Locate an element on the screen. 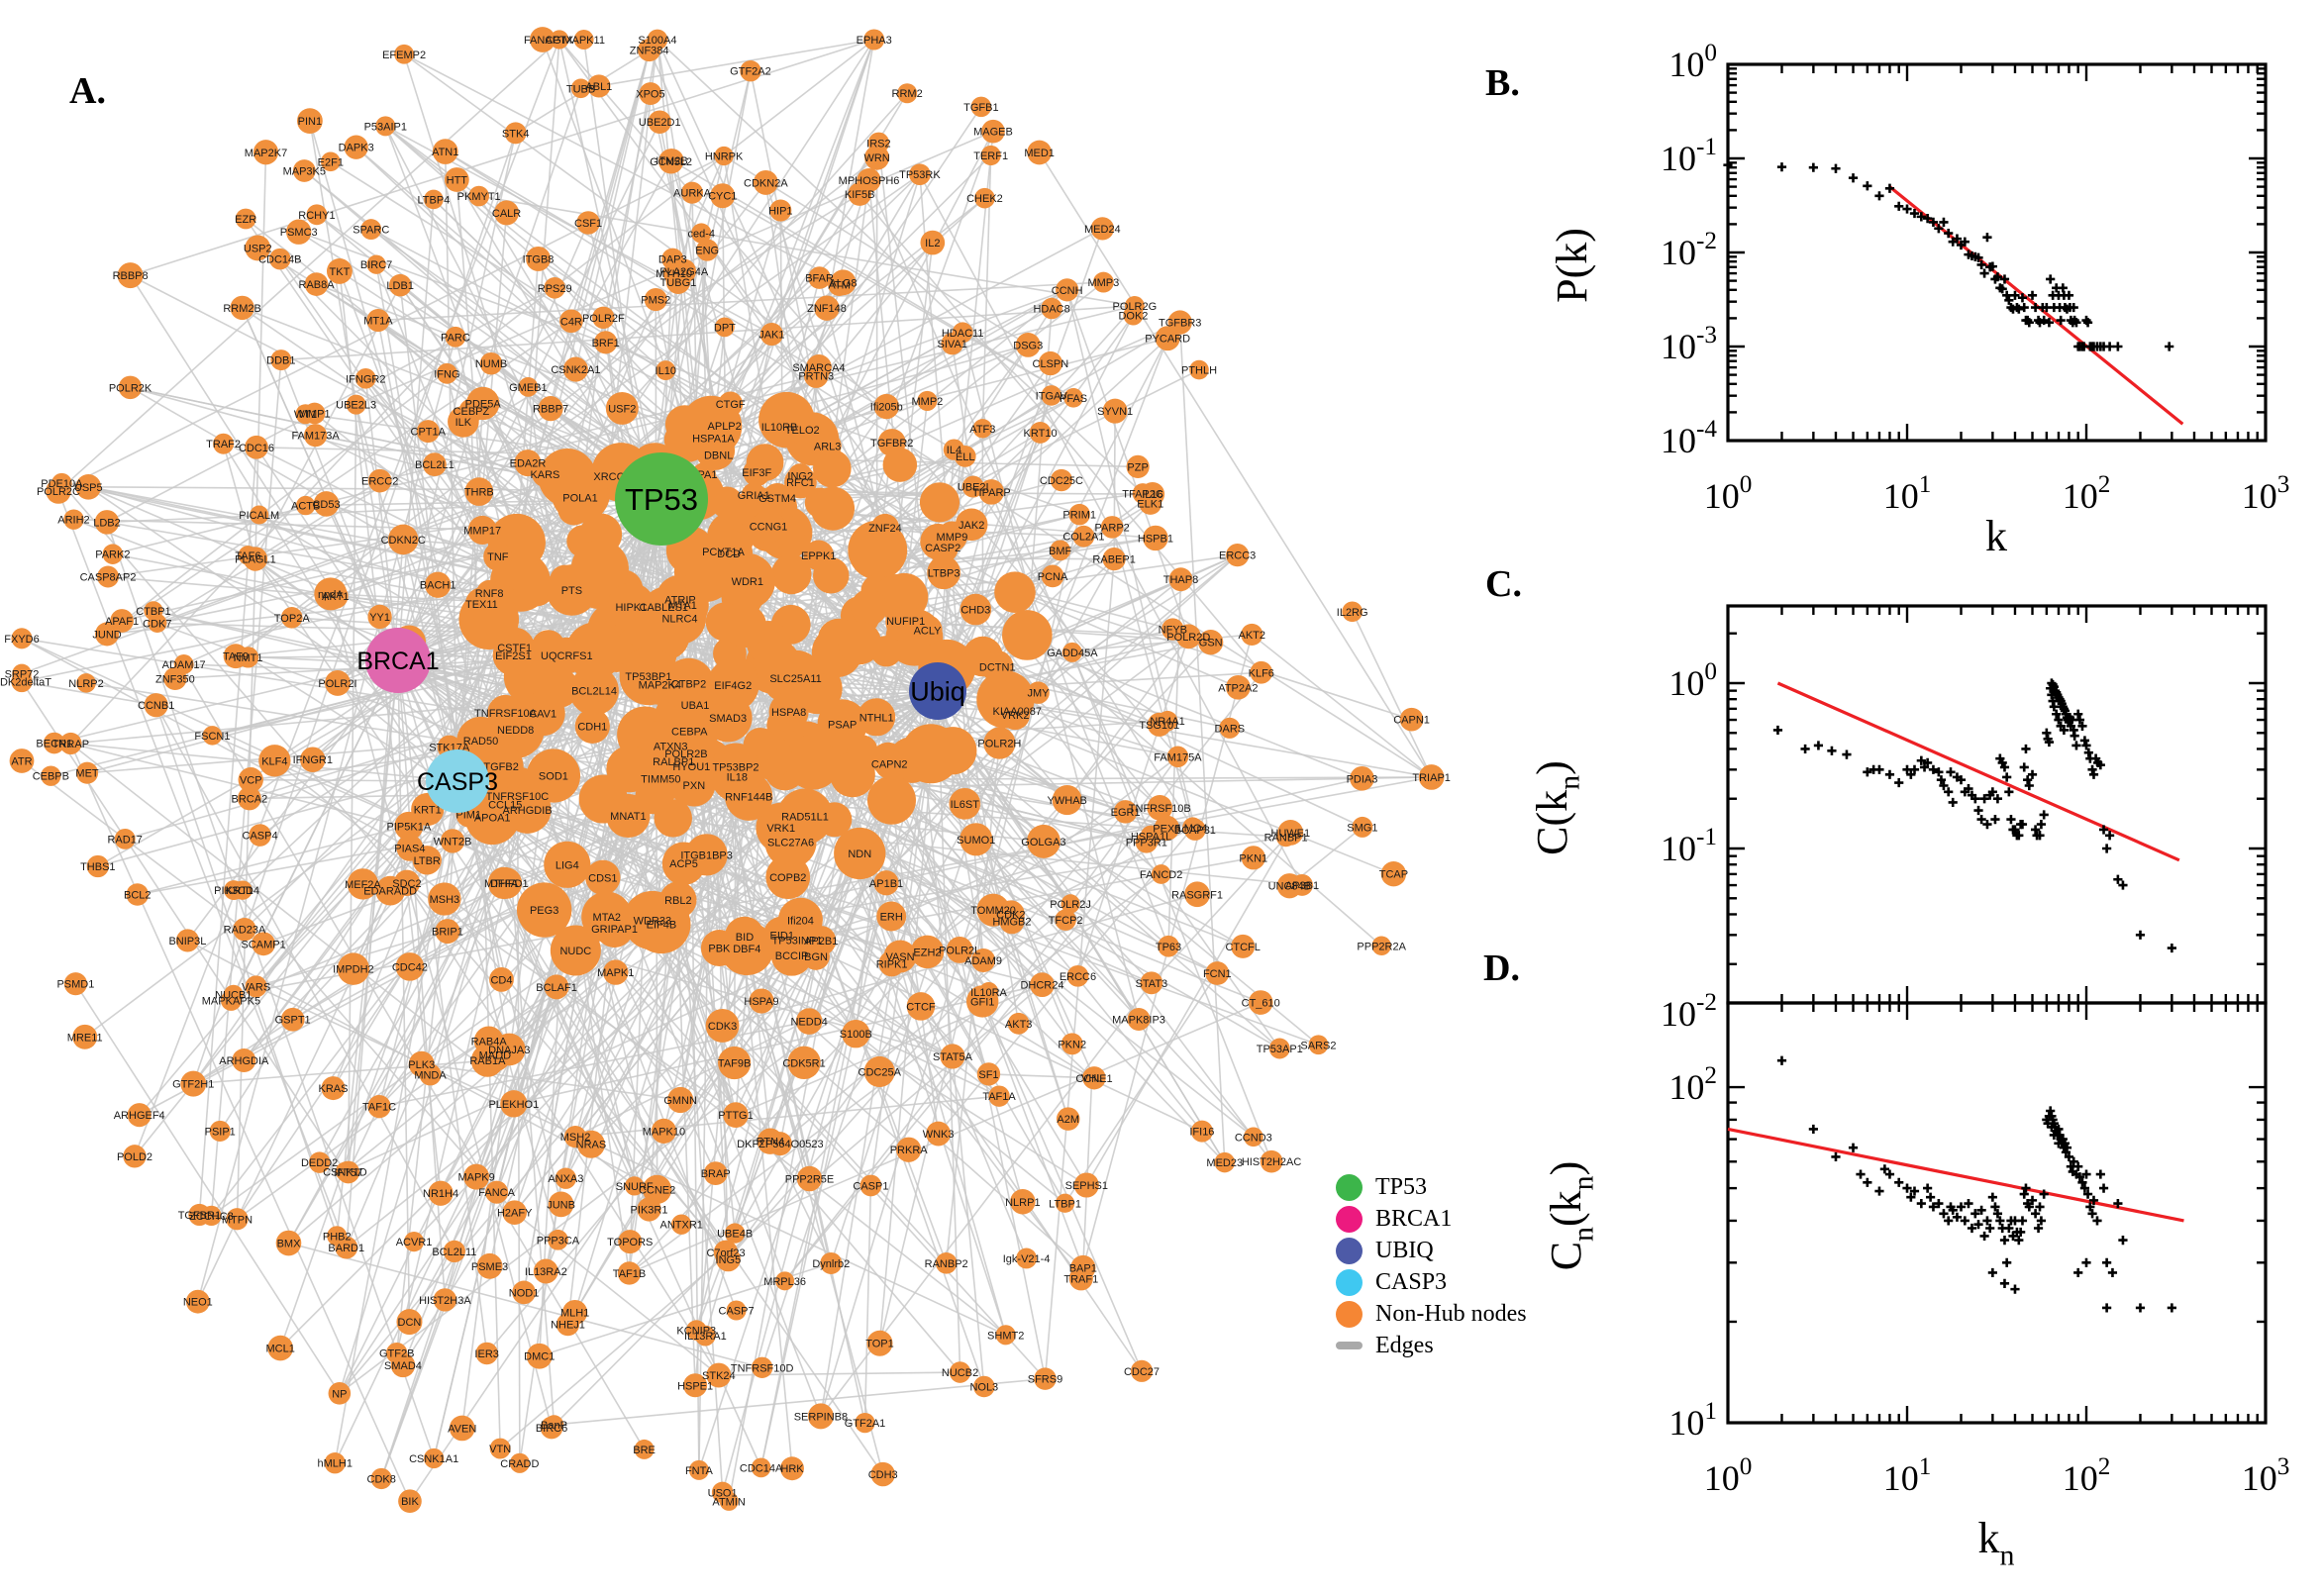 The height and width of the screenshot is (1596, 2323). network-node-label: PYCARD is located at coordinates (1168, 340).